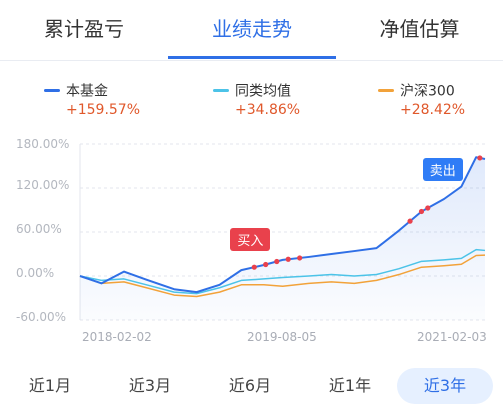 This screenshot has width=503, height=411. I want to click on range-1y: 近1年, so click(350, 385).